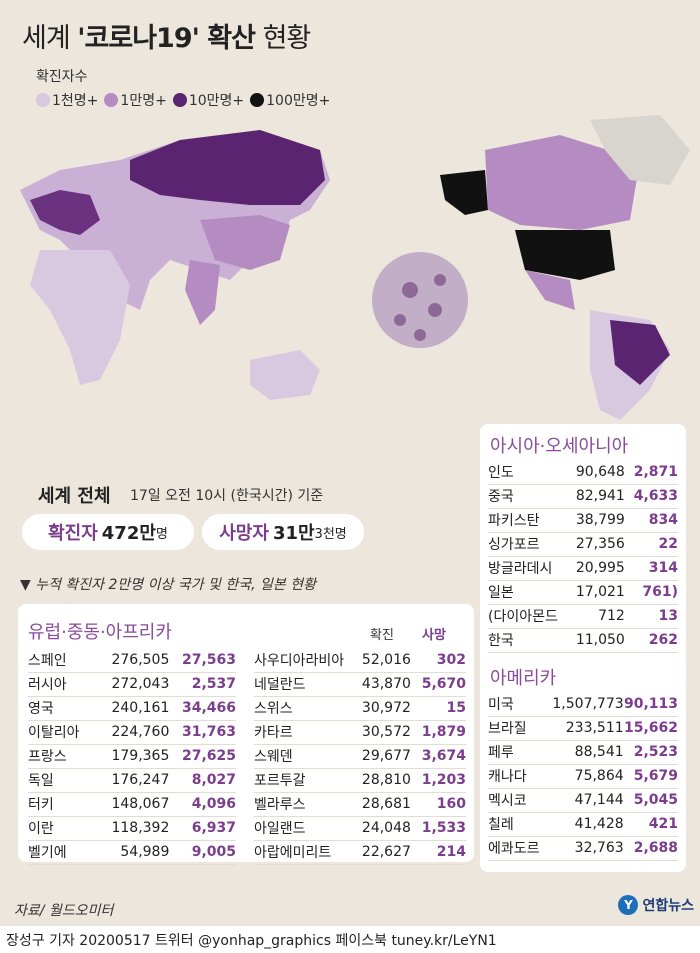 Image resolution: width=700 pixels, height=953 pixels. What do you see at coordinates (360, 660) in the screenshot?
I see `table-row: 사우디아라비아 52,016 302` at bounding box center [360, 660].